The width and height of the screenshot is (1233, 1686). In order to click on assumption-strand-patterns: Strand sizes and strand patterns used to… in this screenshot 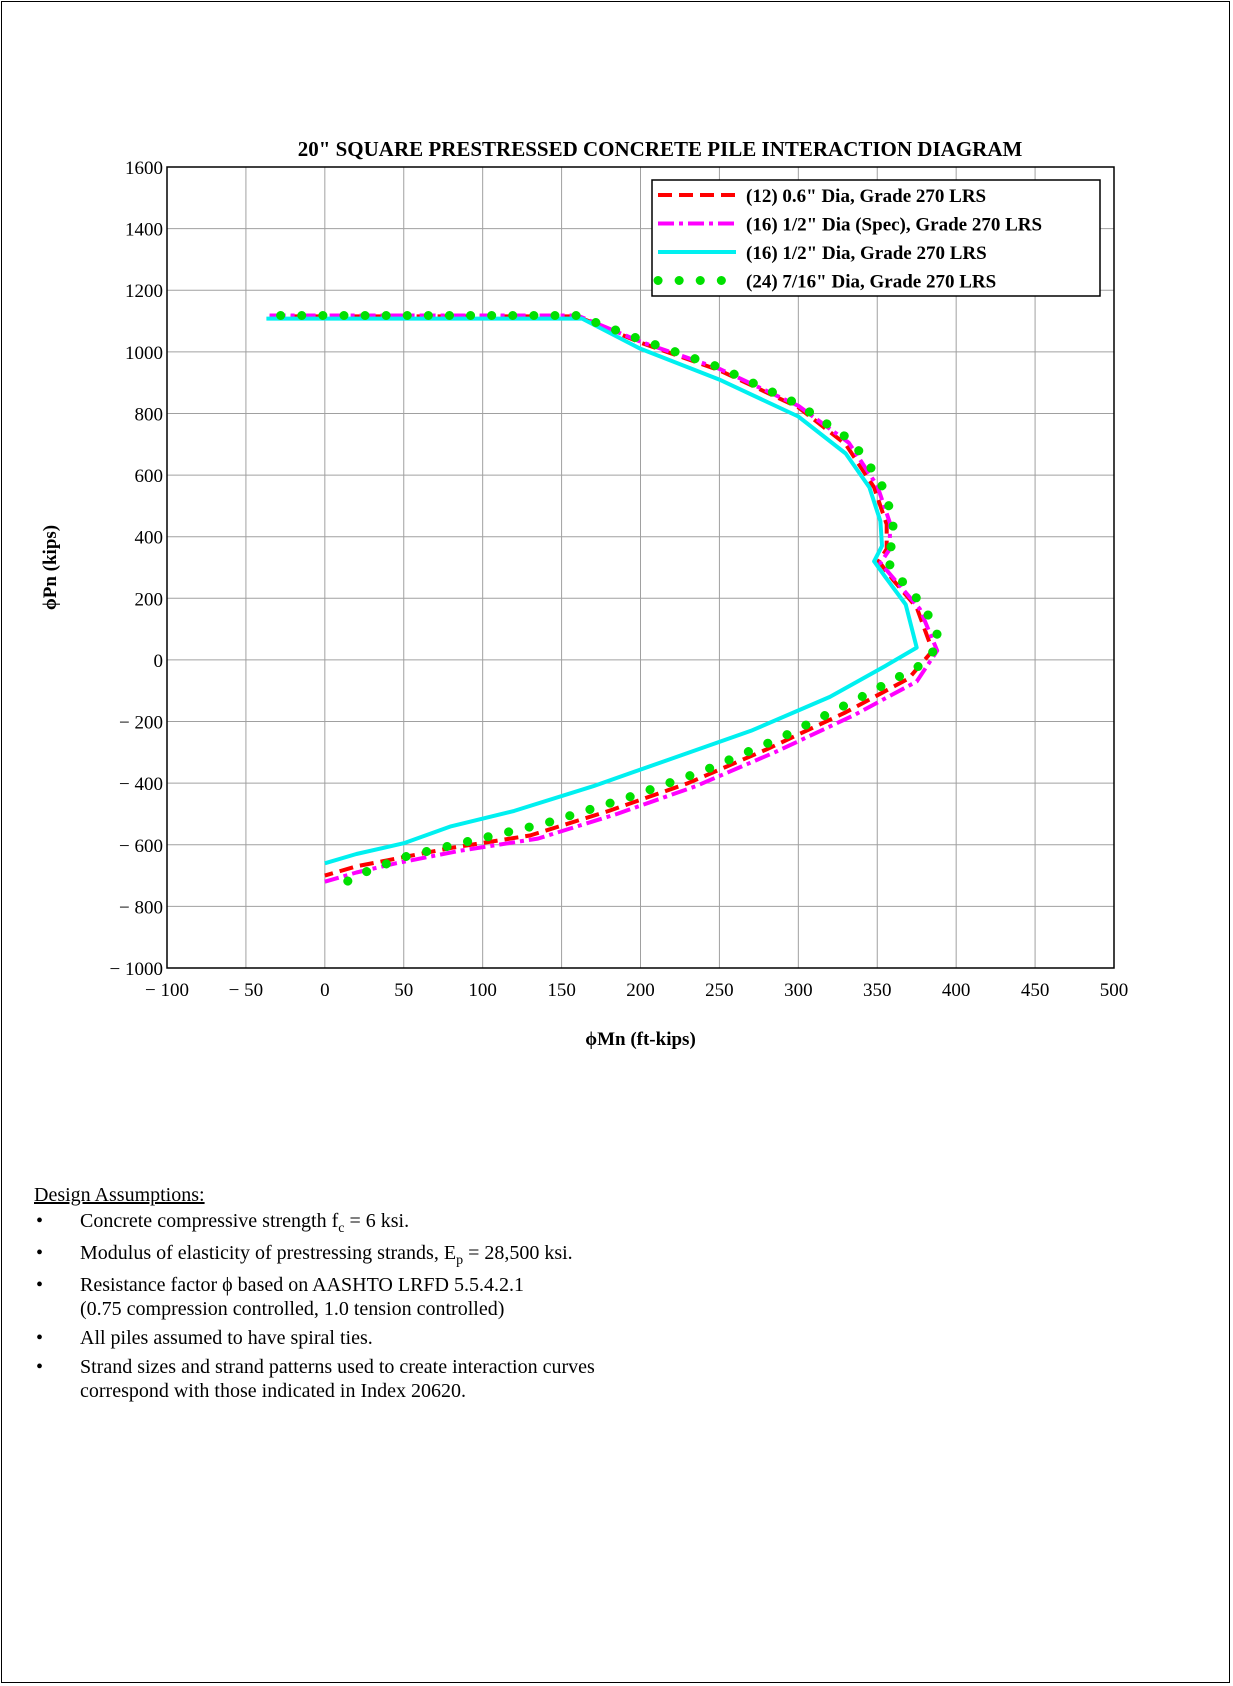, I will do `click(584, 1379)`.